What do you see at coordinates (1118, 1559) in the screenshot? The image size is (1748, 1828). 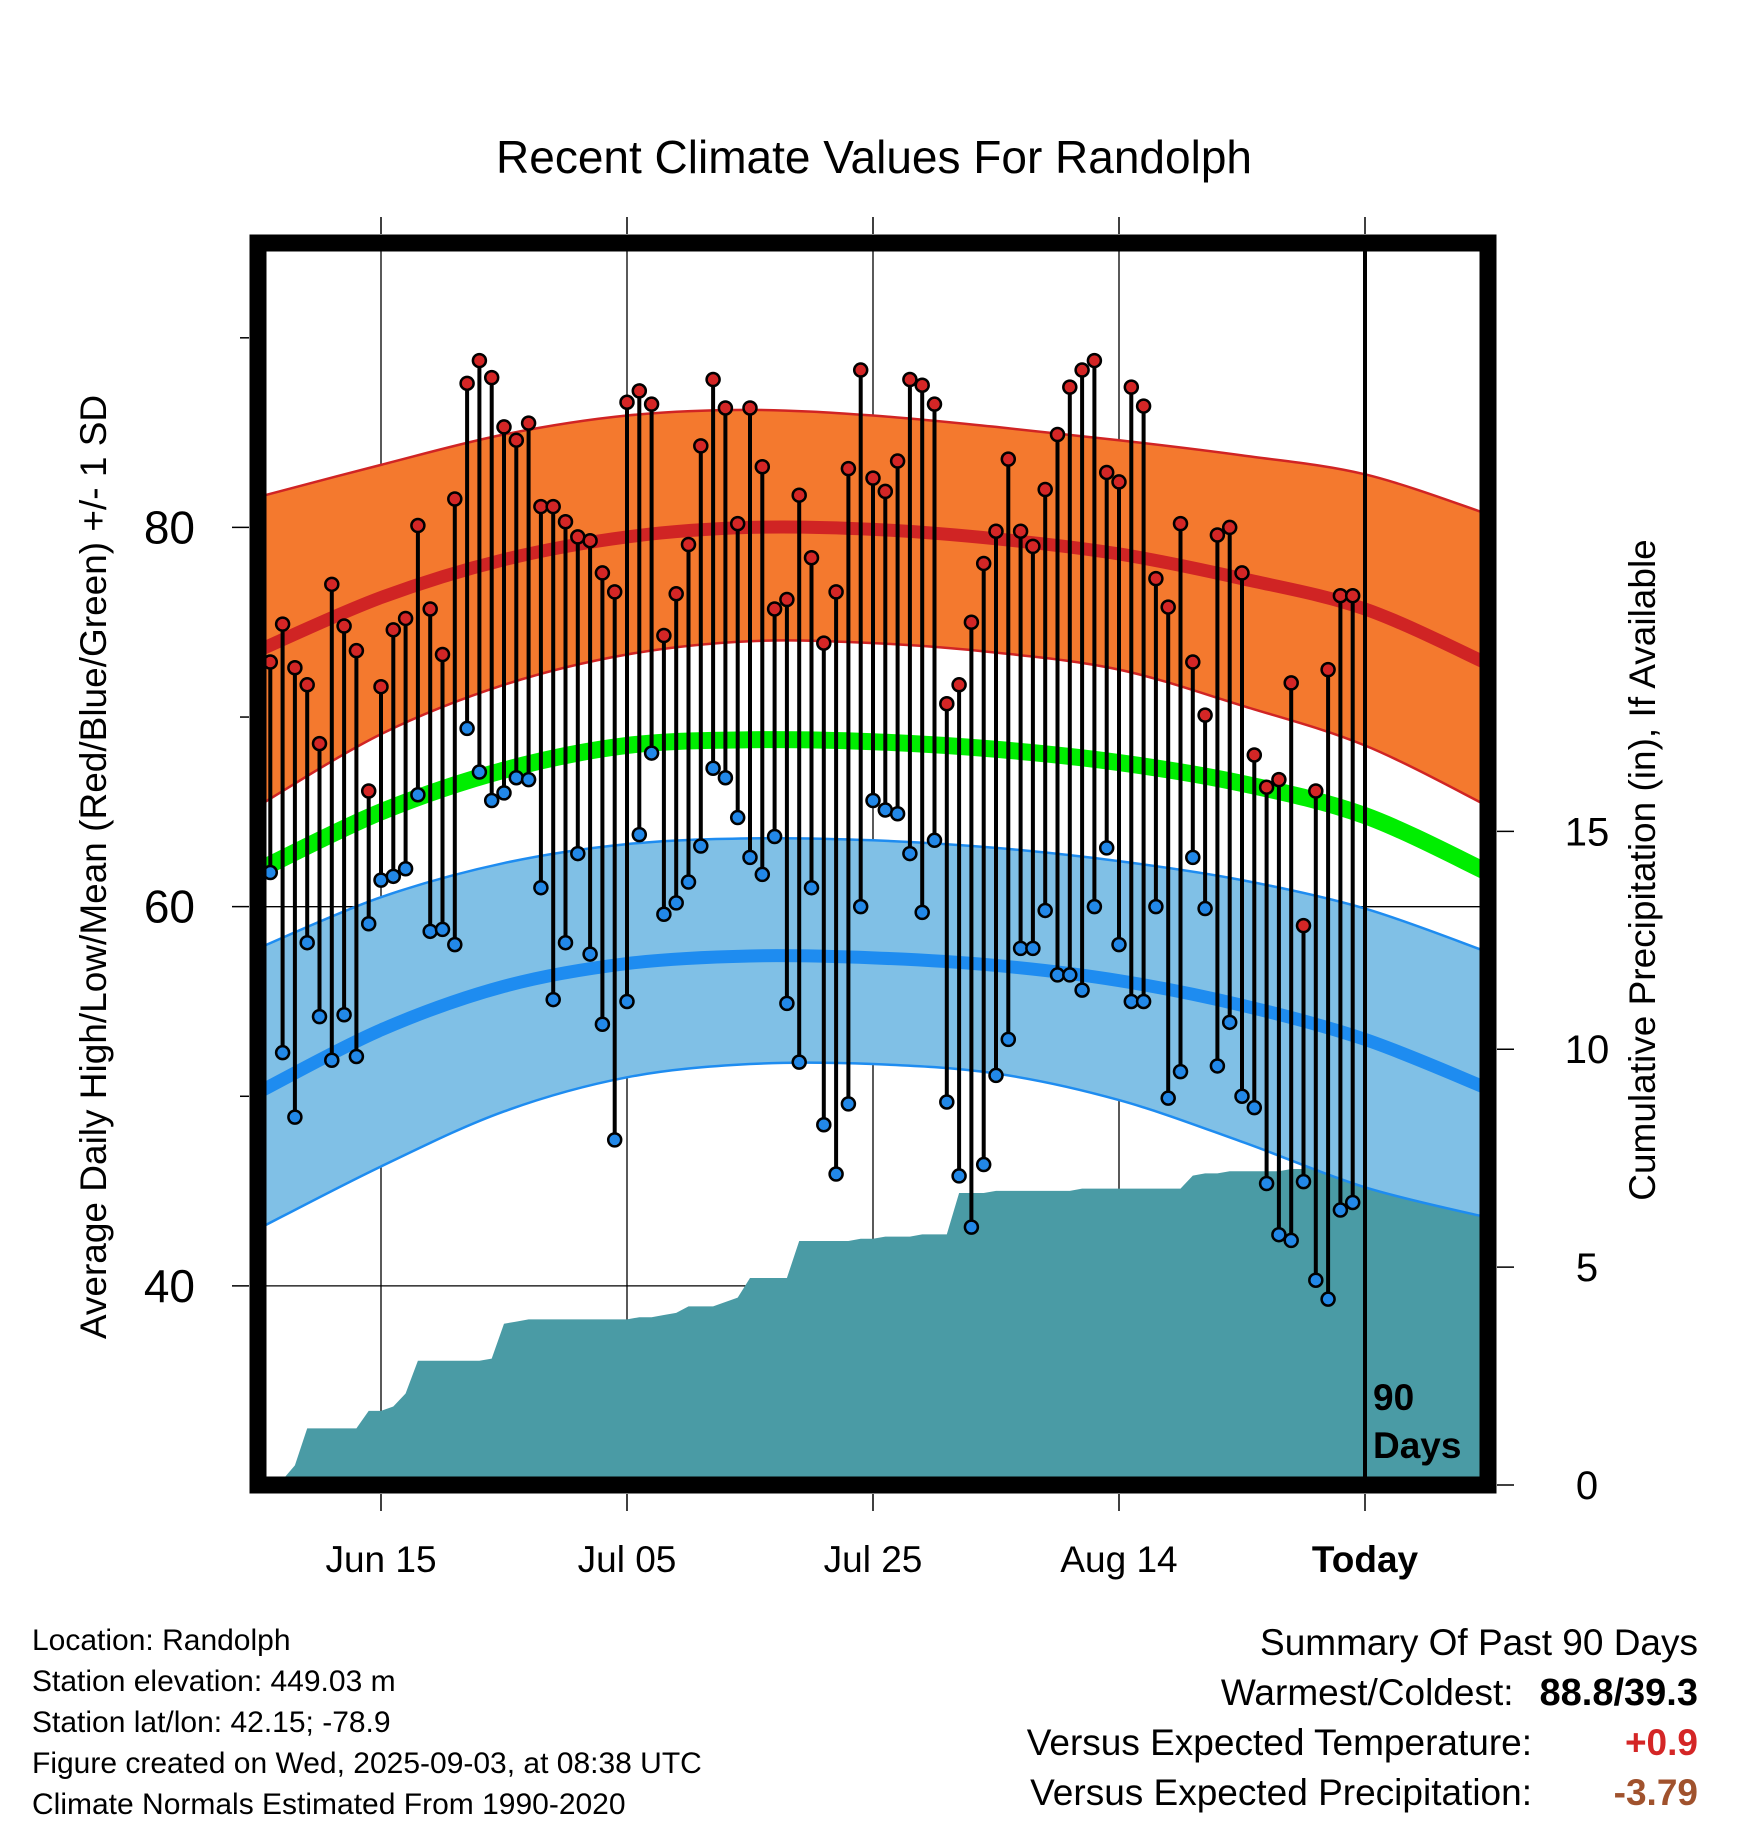 I see `x-tick-label: Aug 14` at bounding box center [1118, 1559].